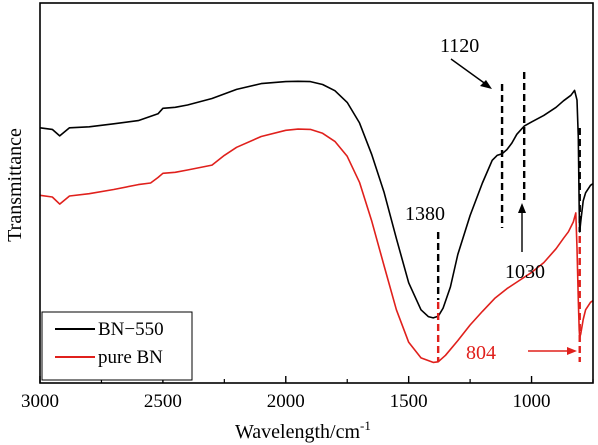  Describe the element at coordinates (307, 394) in the screenshot. I see `x-tick-layer: 3000 2500 2000 1500 1000` at that location.